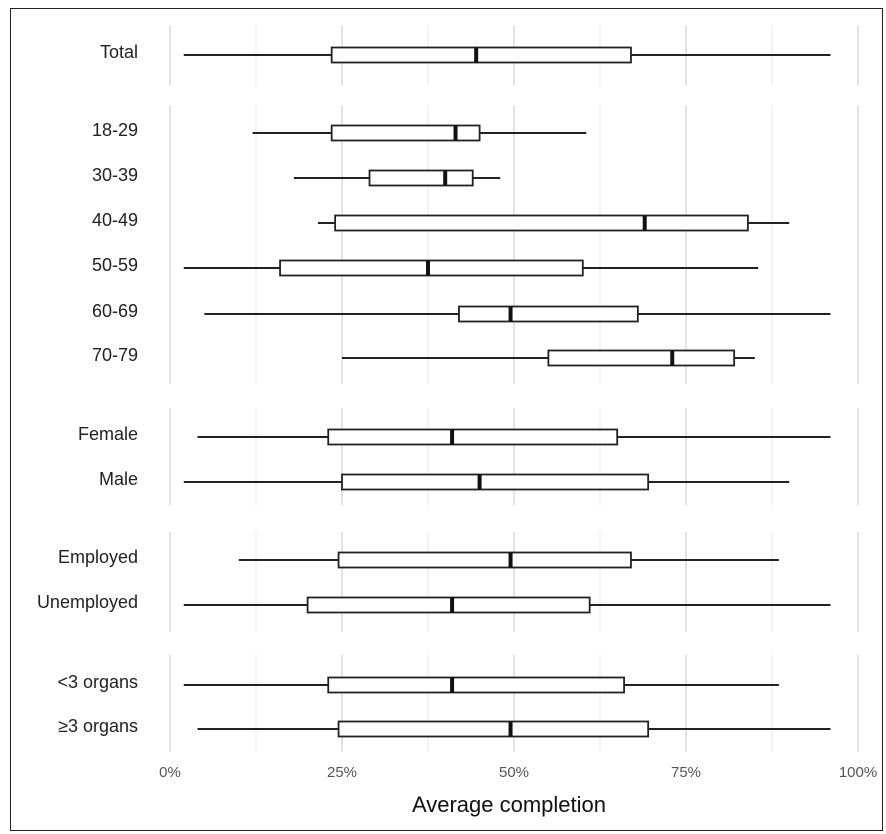 Image resolution: width=886 pixels, height=834 pixels. I want to click on category-label: 50-59, so click(115, 265).